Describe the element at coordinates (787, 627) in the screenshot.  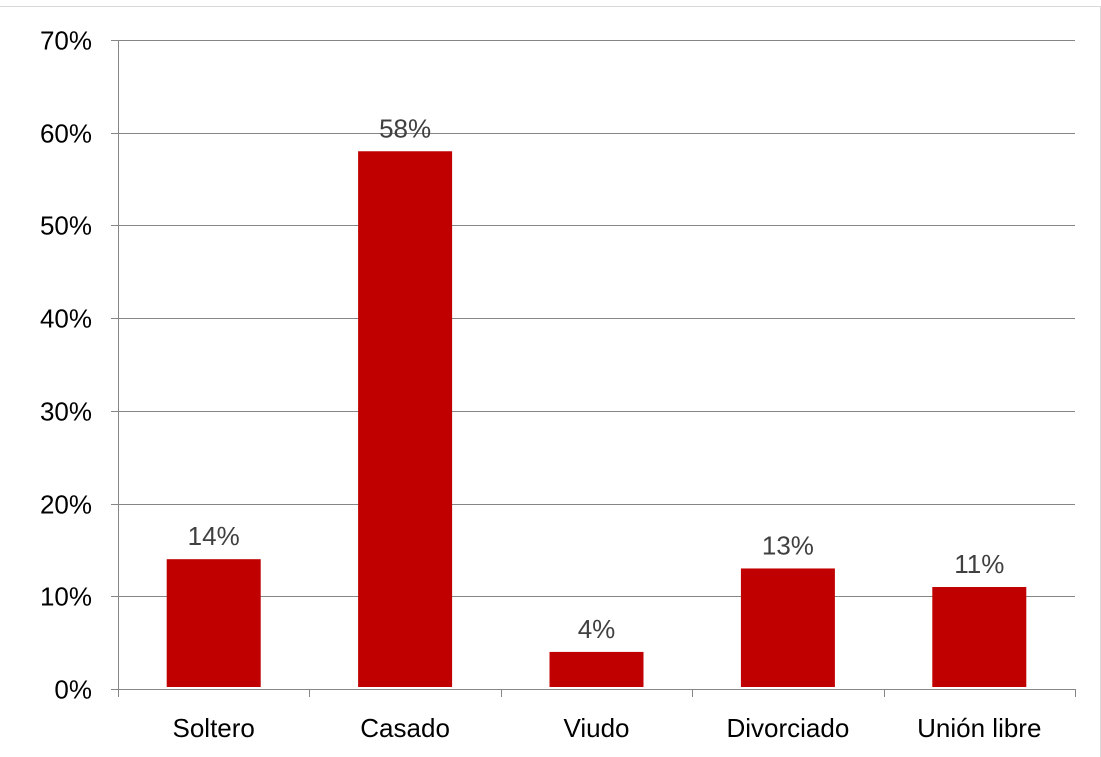
I see `bar-divorciado` at that location.